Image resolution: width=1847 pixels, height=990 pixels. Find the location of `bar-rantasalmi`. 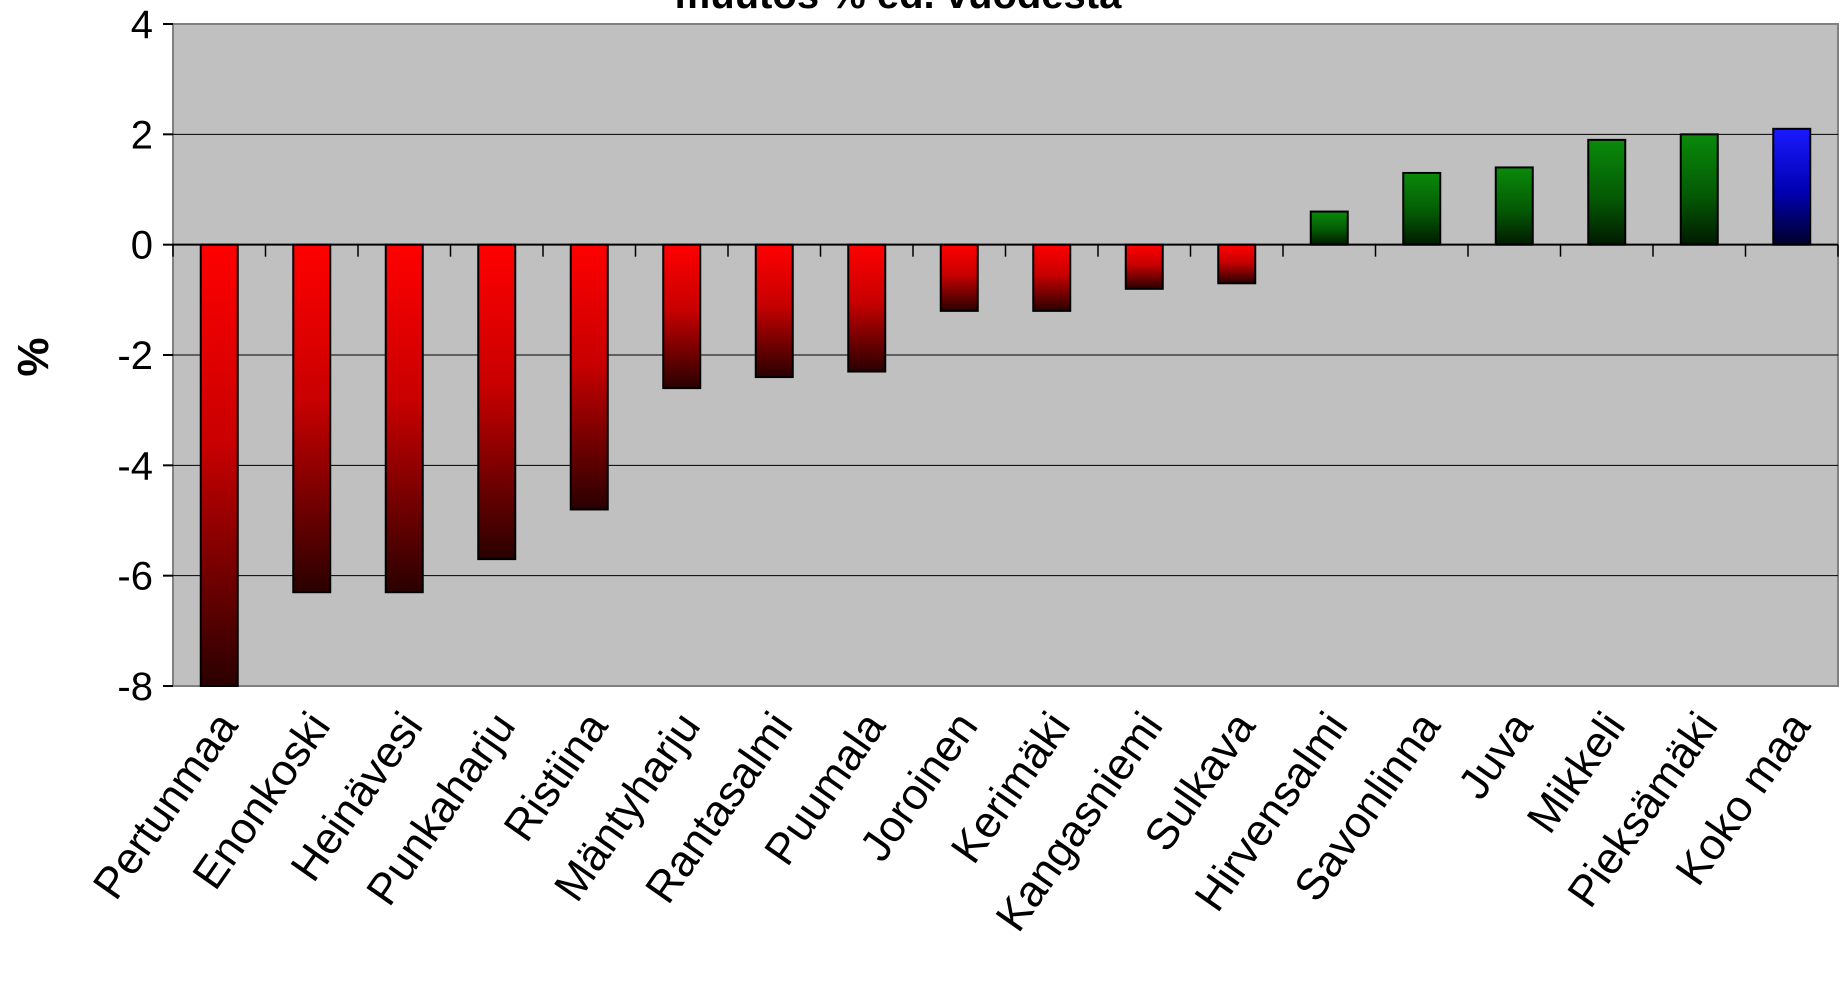

bar-rantasalmi is located at coordinates (774, 311).